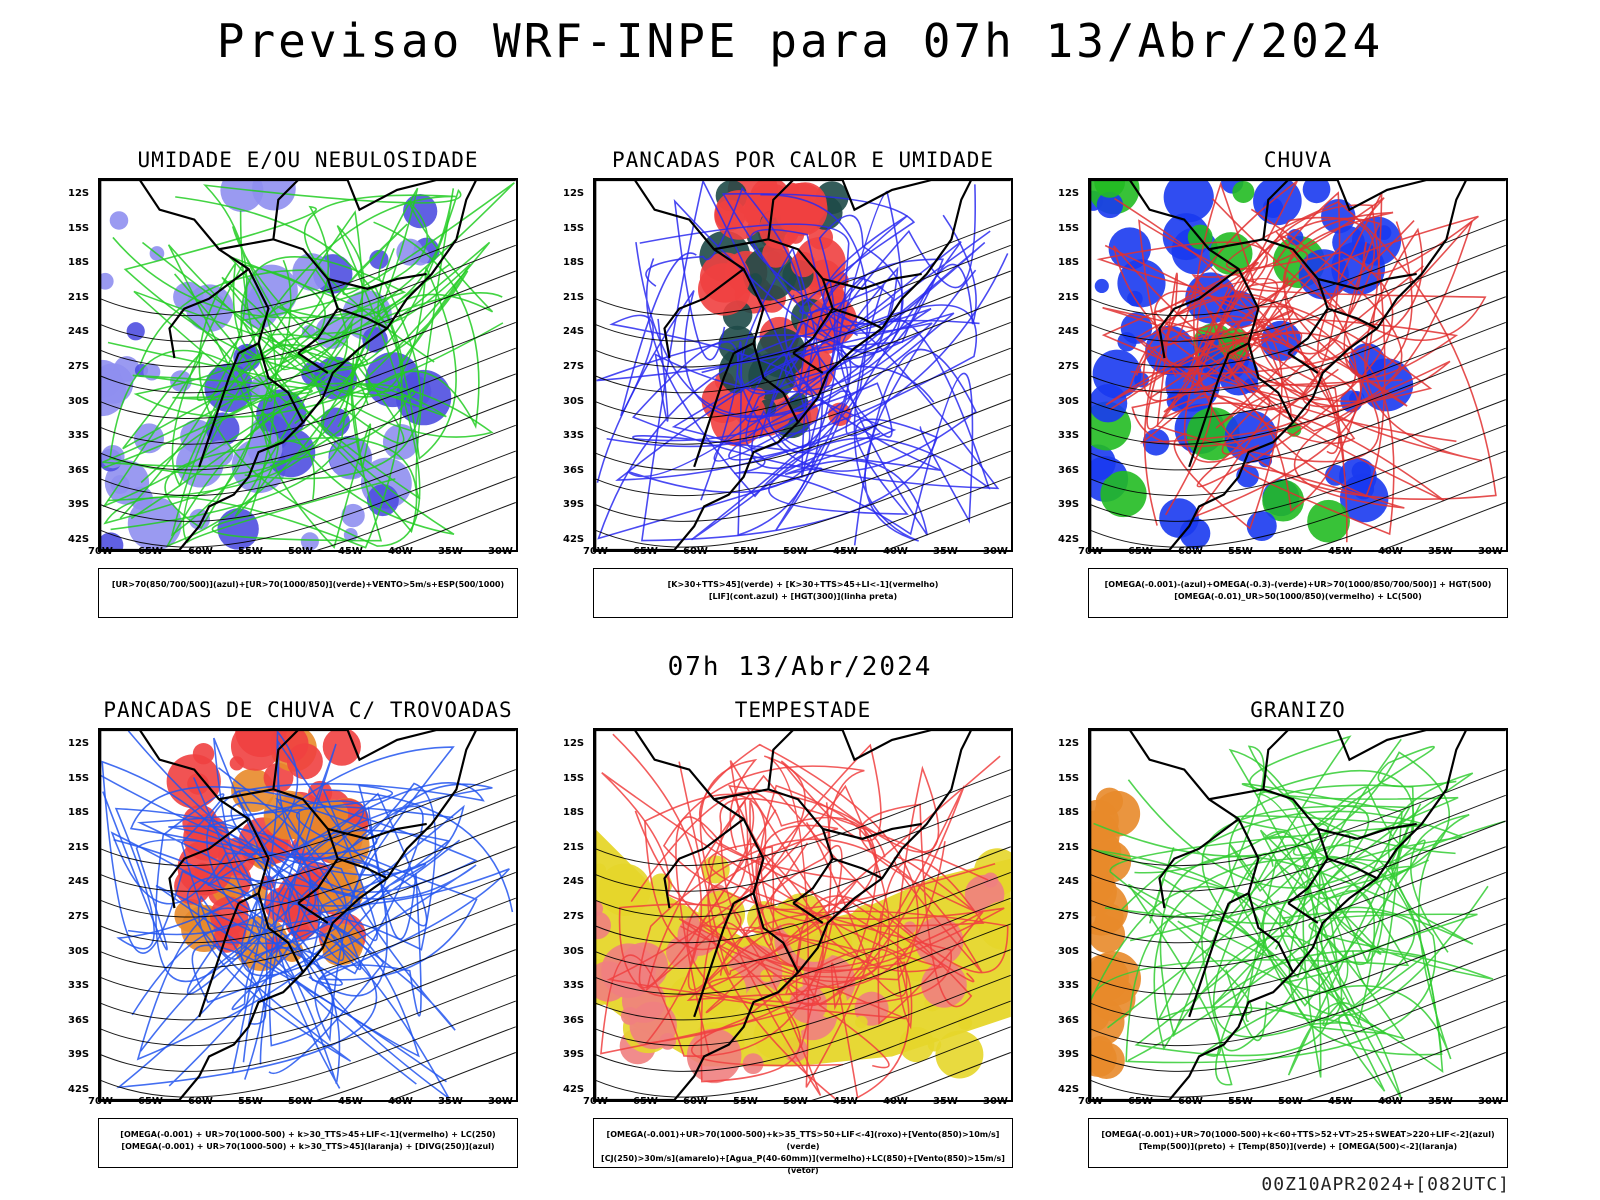 The image size is (1600, 1200). I want to click on lon-tick-label: 45W, so click(845, 551).